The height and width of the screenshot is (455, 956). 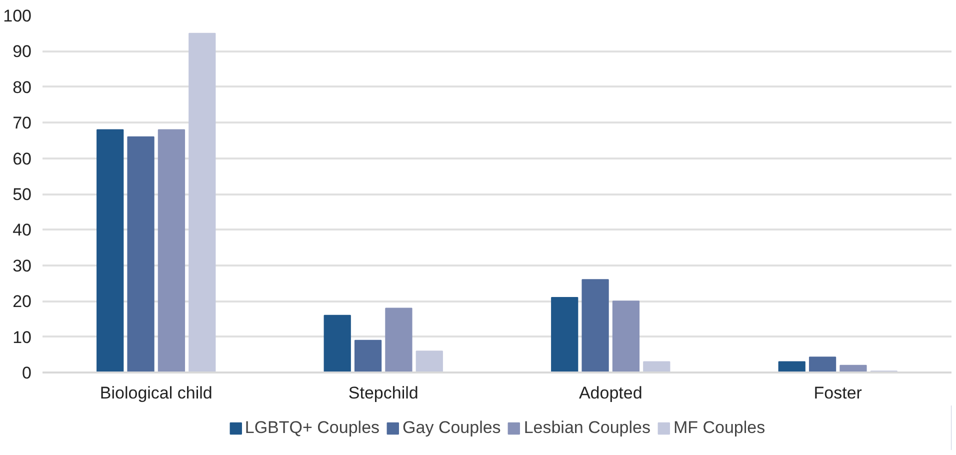 I want to click on y-tick-label: 100, so click(x=17, y=16).